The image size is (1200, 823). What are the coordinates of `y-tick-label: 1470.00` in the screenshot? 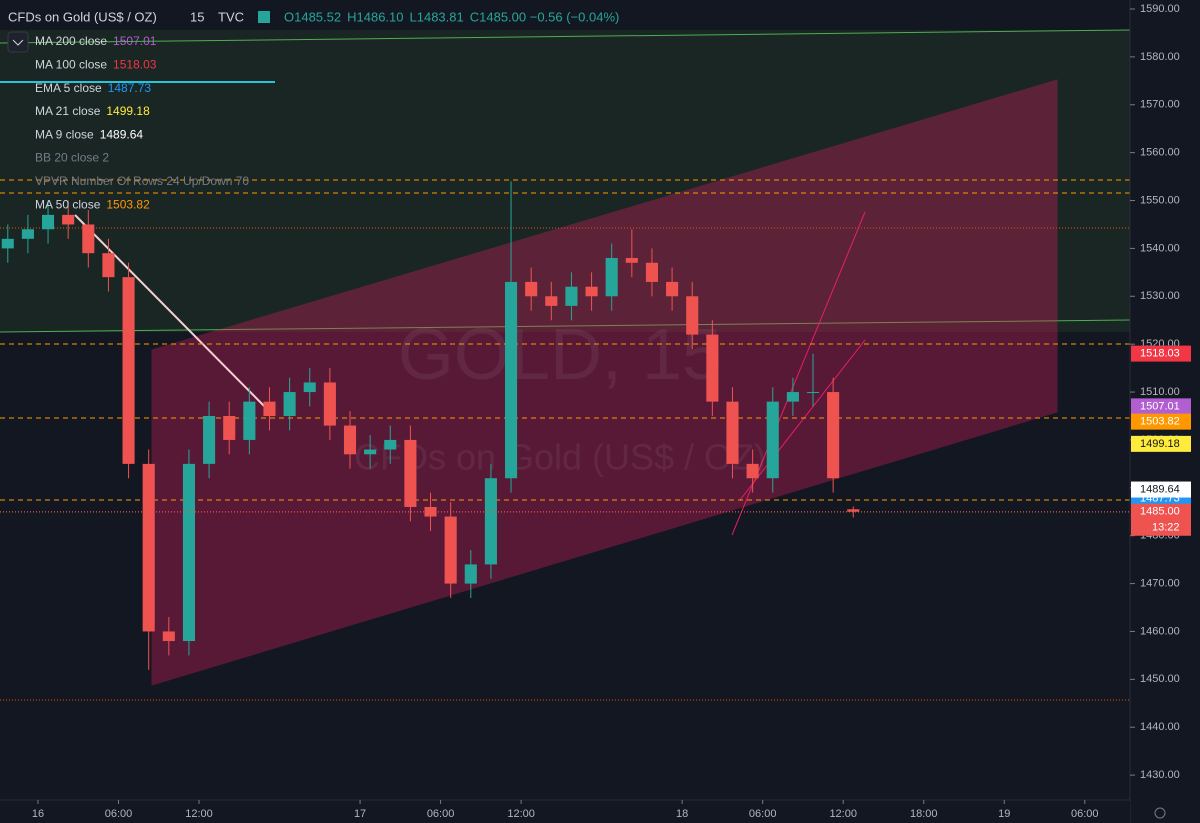 It's located at (1160, 583).